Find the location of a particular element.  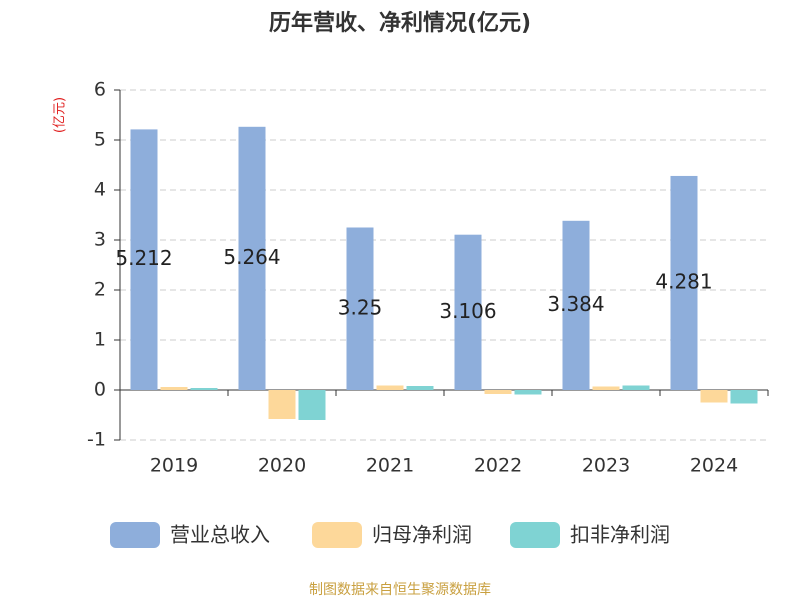

y-tick-label: 4 is located at coordinates (100, 190).